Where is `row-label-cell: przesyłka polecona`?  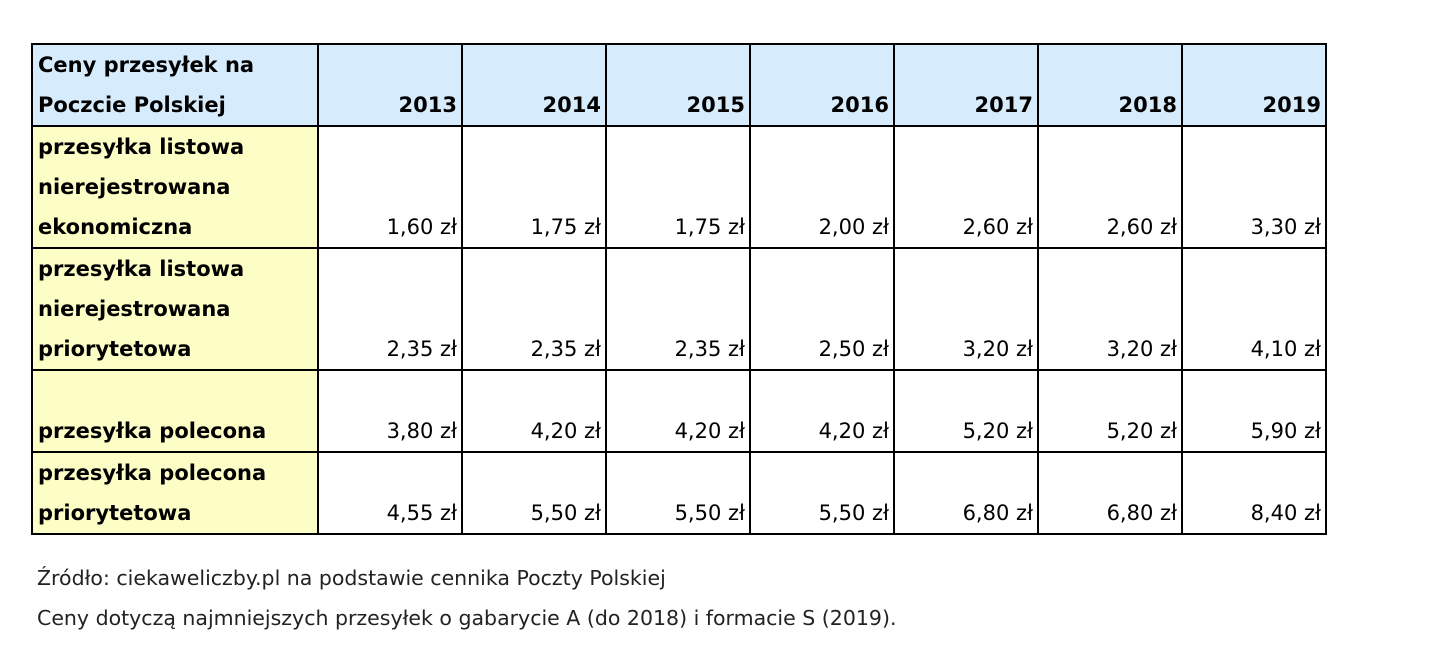
row-label-cell: przesyłka polecona is located at coordinates (175, 411).